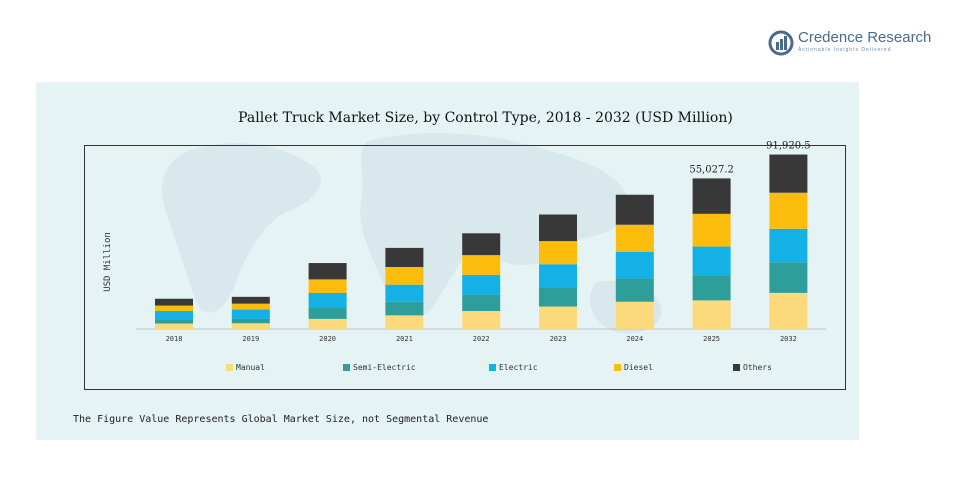 Image resolution: width=971 pixels, height=480 pixels. I want to click on bar-2020-others, so click(327, 271).